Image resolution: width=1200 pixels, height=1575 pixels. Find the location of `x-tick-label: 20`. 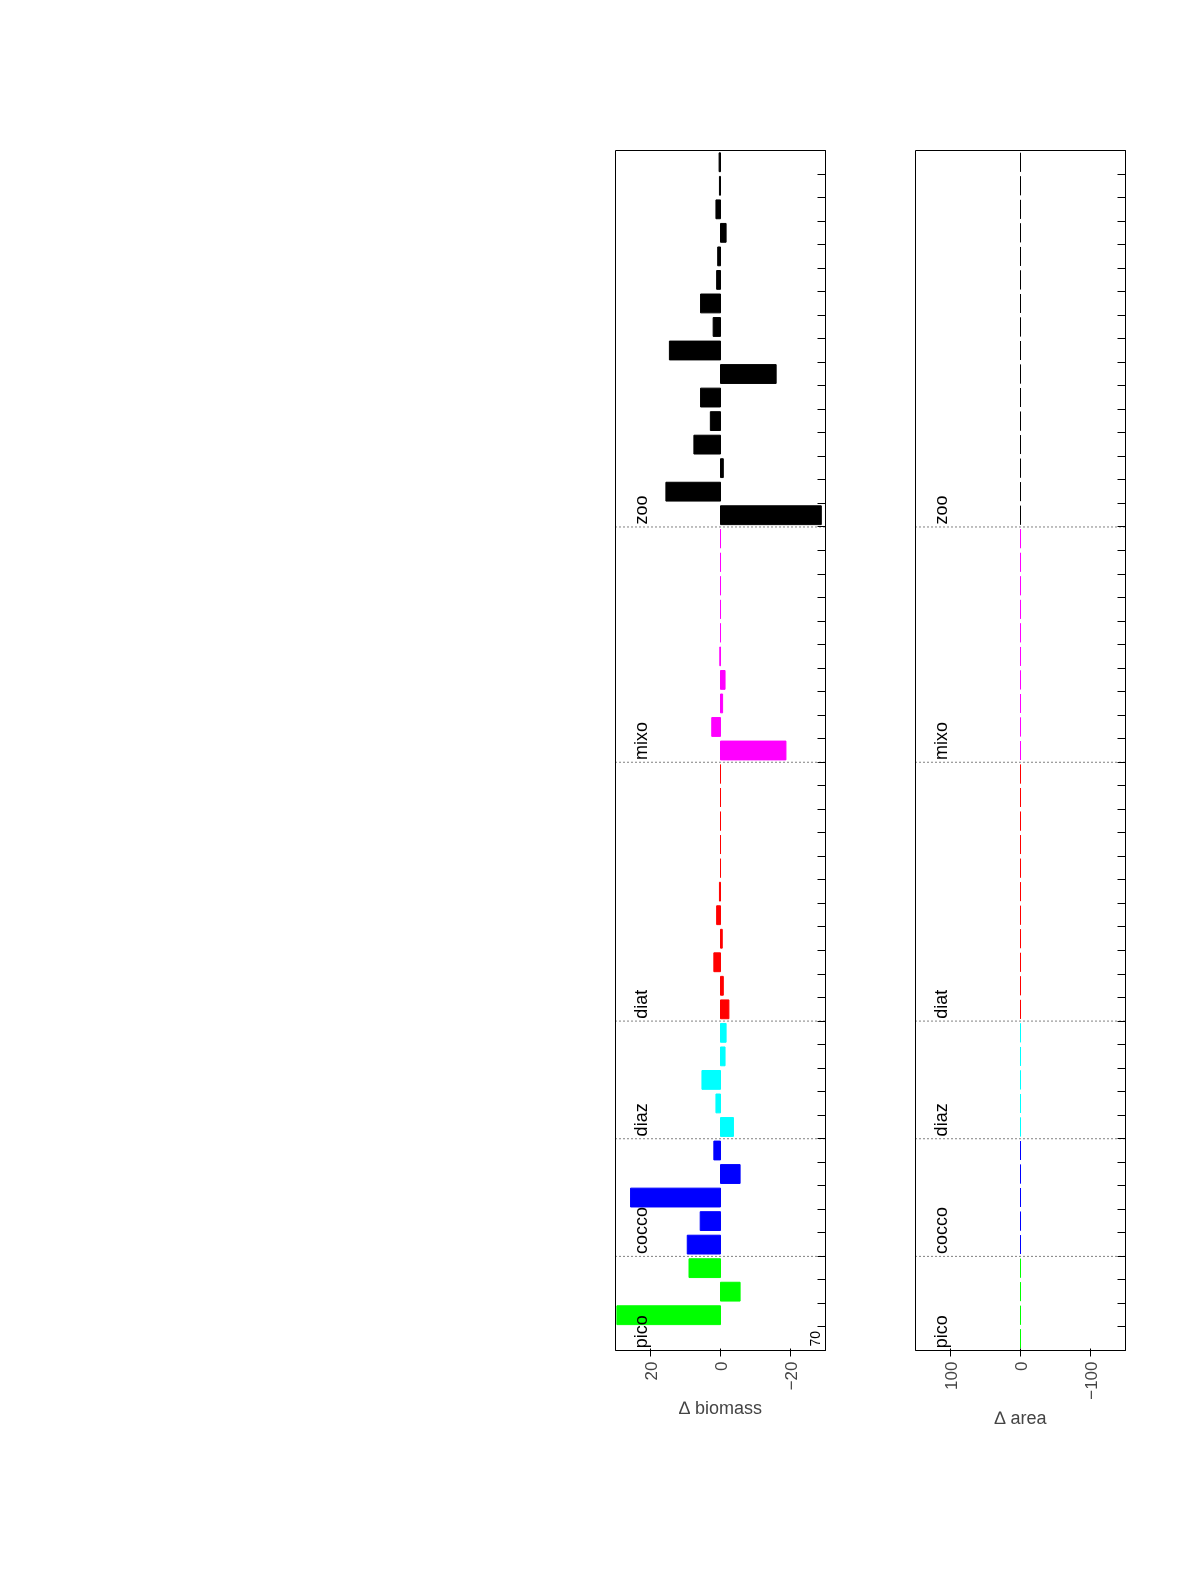

x-tick-label: 20 is located at coordinates (651, 1371).